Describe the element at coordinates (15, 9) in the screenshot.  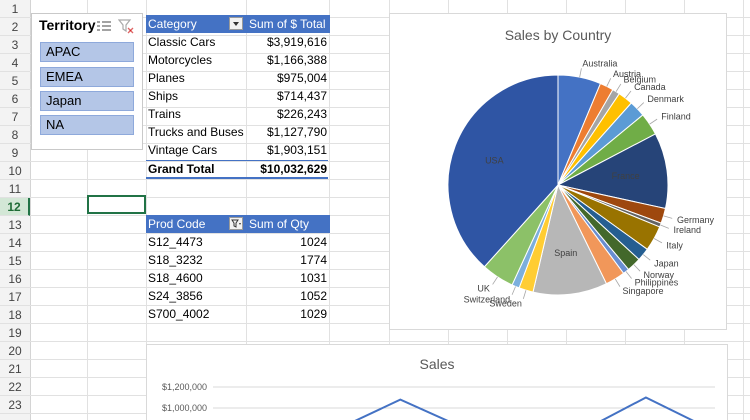
I see `row-header: 1` at that location.